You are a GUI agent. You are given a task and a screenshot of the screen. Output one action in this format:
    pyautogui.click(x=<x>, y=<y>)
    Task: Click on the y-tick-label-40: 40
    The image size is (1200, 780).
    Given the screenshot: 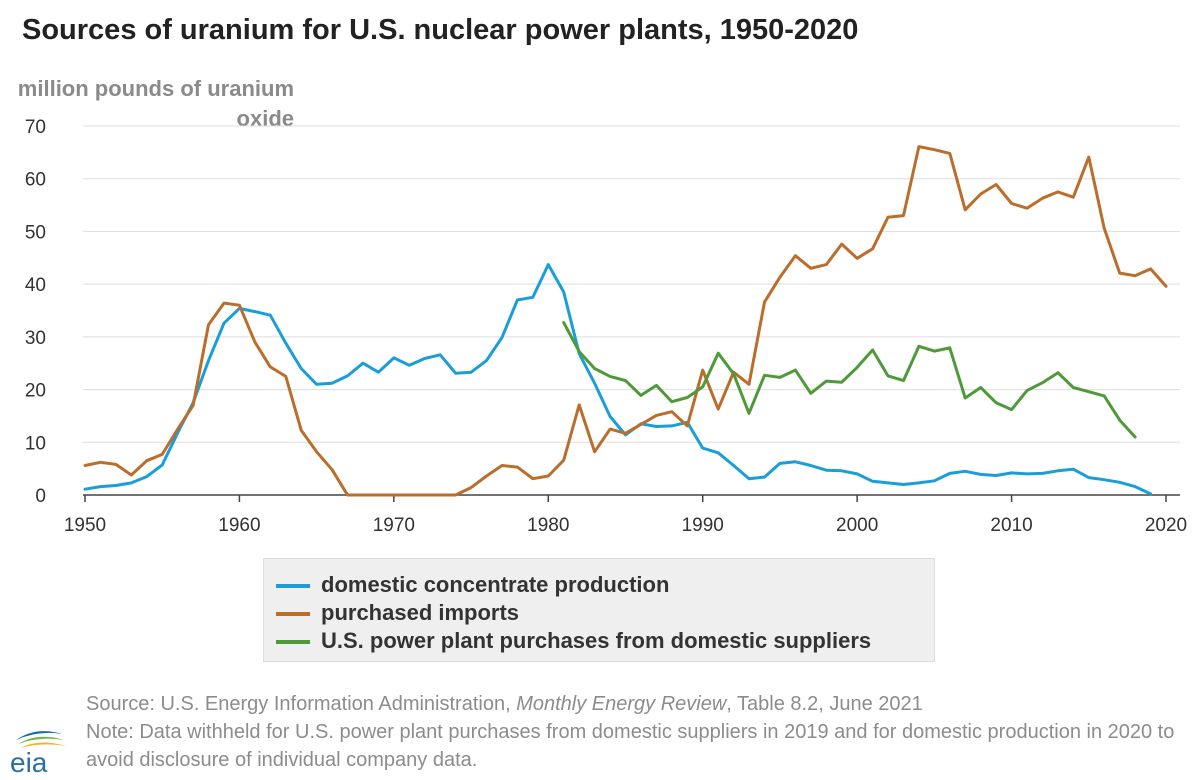 What is the action you would take?
    pyautogui.click(x=35, y=285)
    